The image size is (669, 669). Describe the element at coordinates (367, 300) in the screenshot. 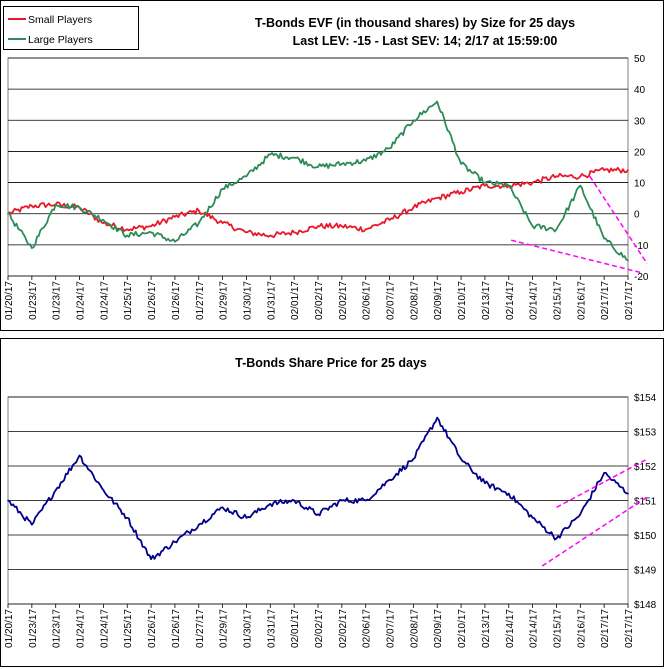

I see `evf-x-tick-label: 02/06/17` at that location.